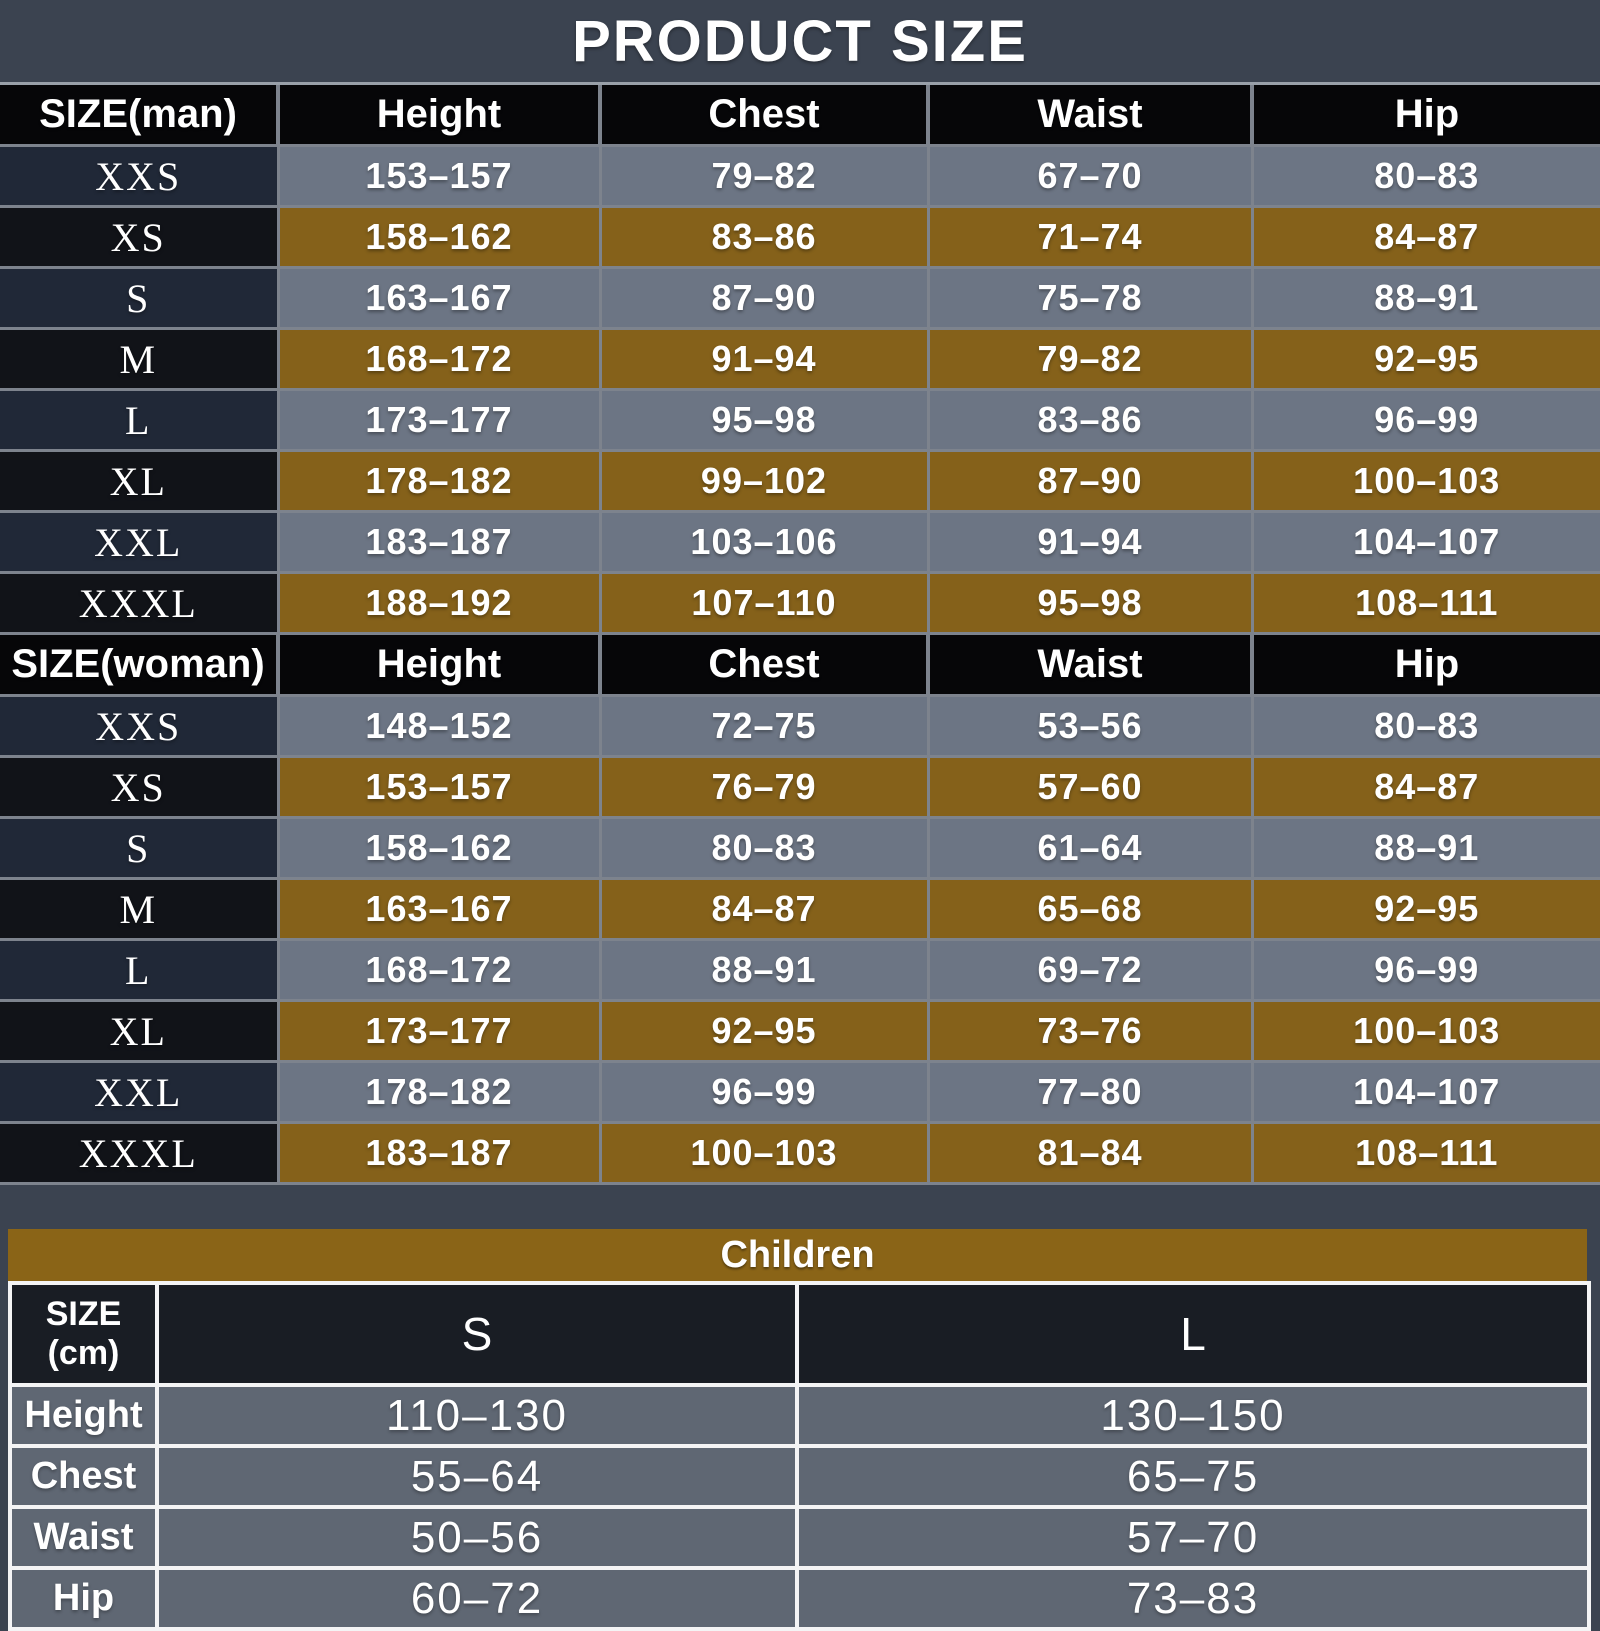 The height and width of the screenshot is (1631, 1600). Describe the element at coordinates (1426, 603) in the screenshot. I see `measurement-value-cell: 108–111` at that location.